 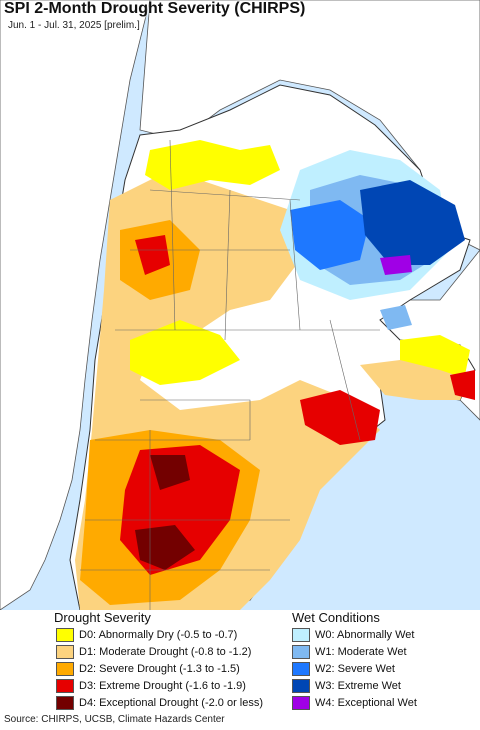 I want to click on w4-region, so click(x=396, y=265).